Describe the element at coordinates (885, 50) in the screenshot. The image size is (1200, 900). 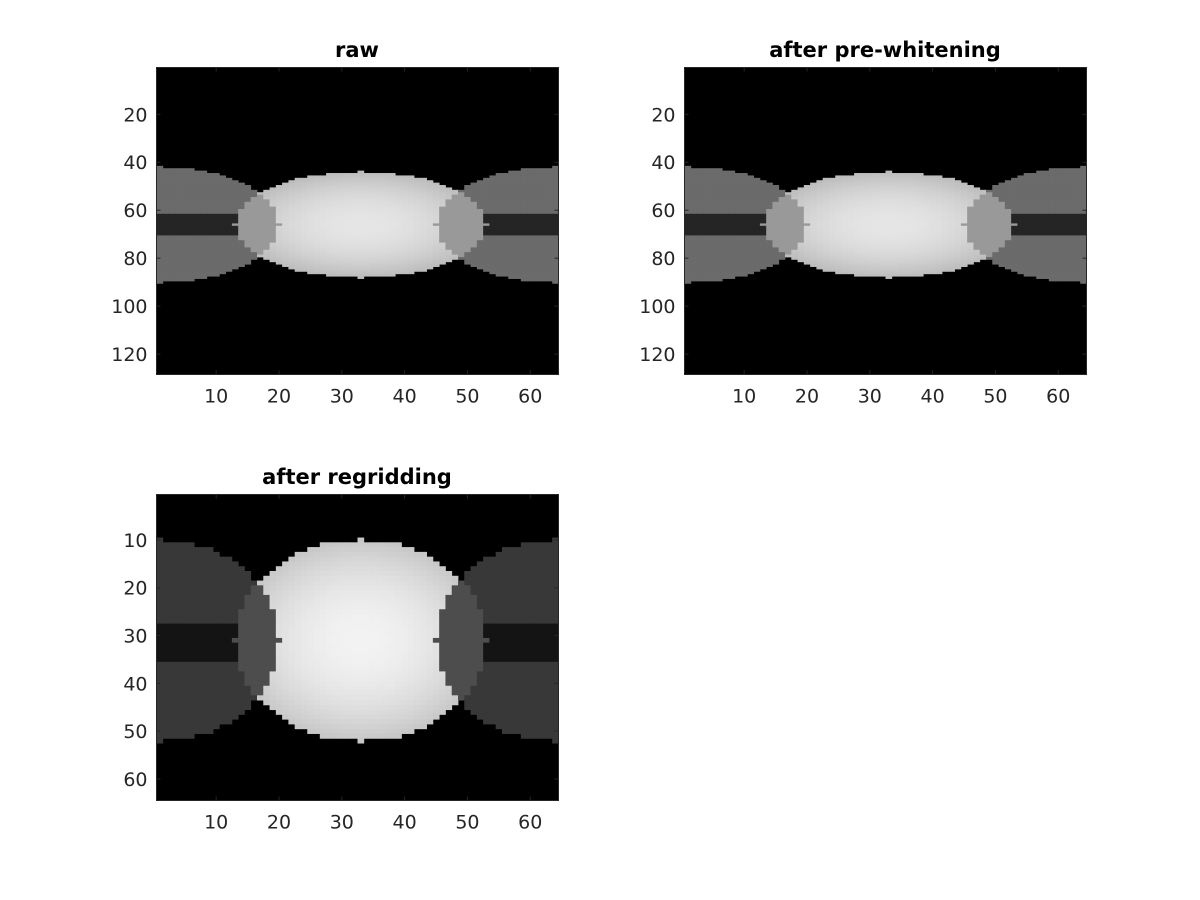
I see `subplot-title: after pre-whitening` at that location.